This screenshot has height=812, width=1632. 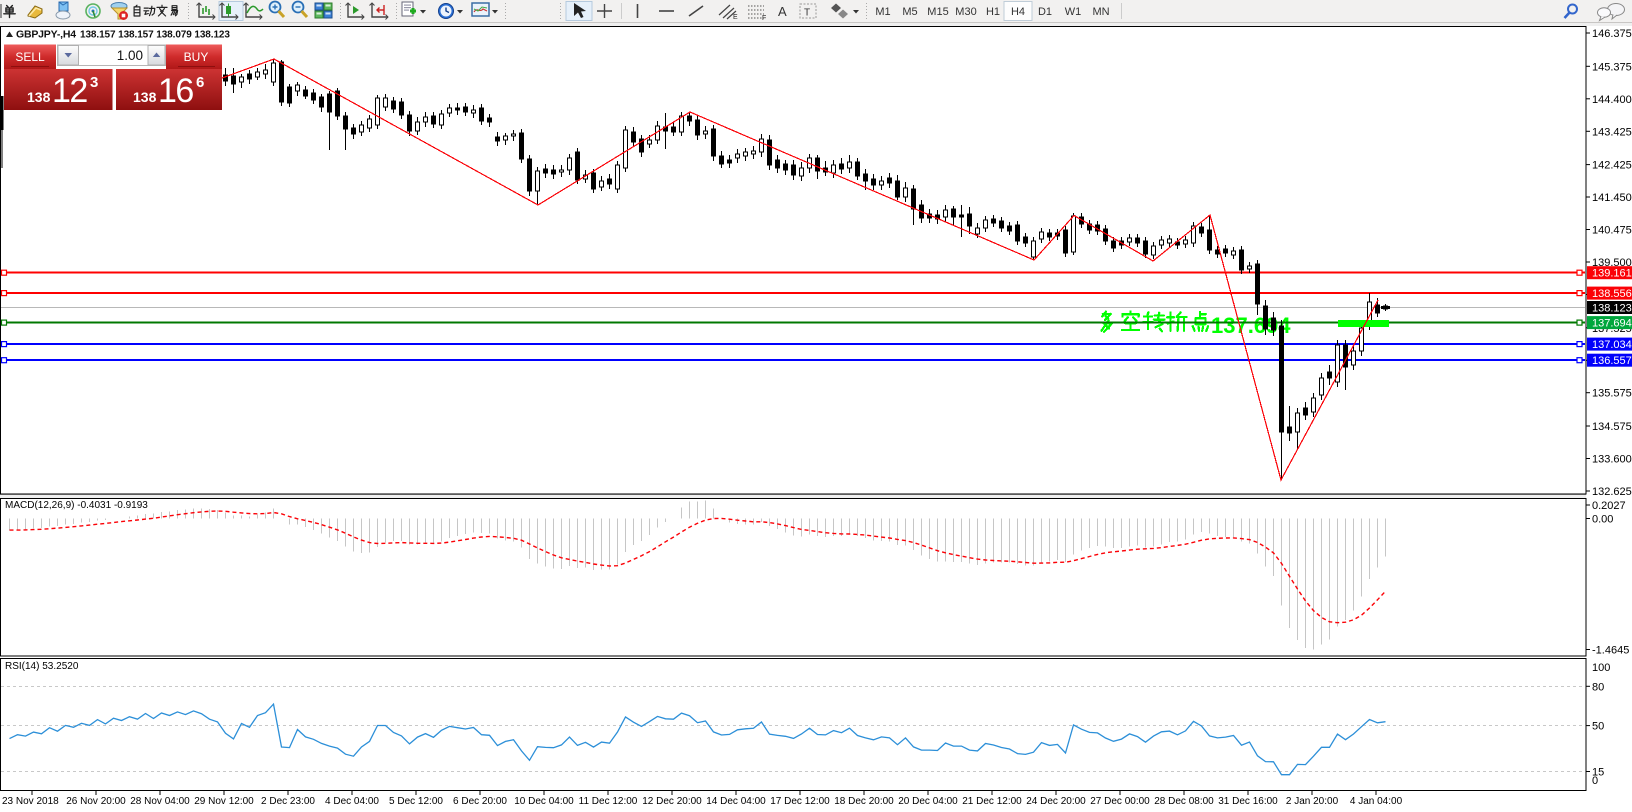 What do you see at coordinates (42, 666) in the screenshot?
I see `svg-text: RSI(14) 53.2520` at bounding box center [42, 666].